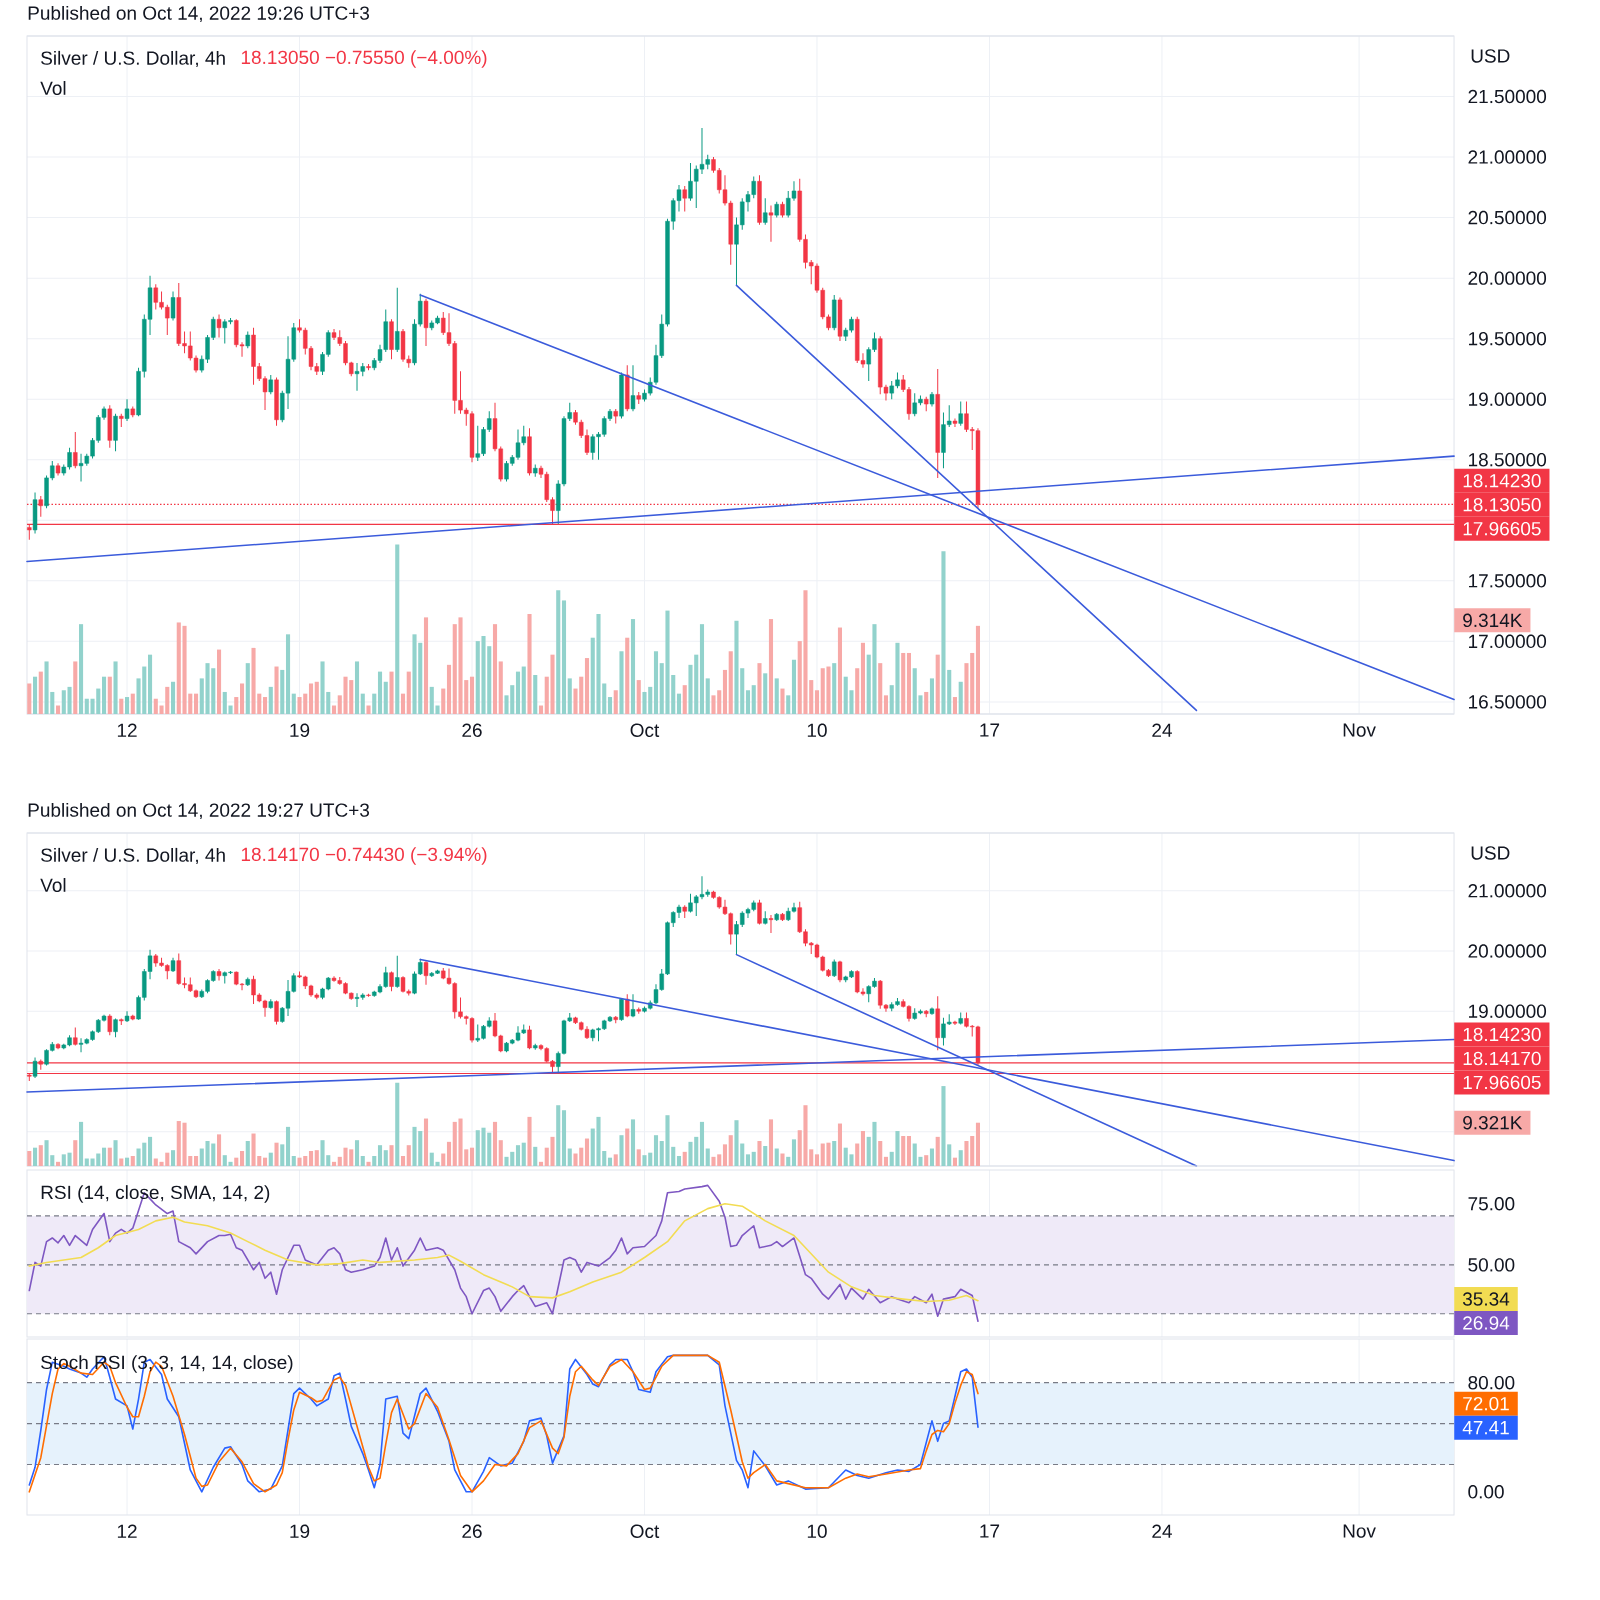 The image size is (1600, 1600). What do you see at coordinates (1508, 1011) in the screenshot?
I see `y-tick-label: 19.00000` at bounding box center [1508, 1011].